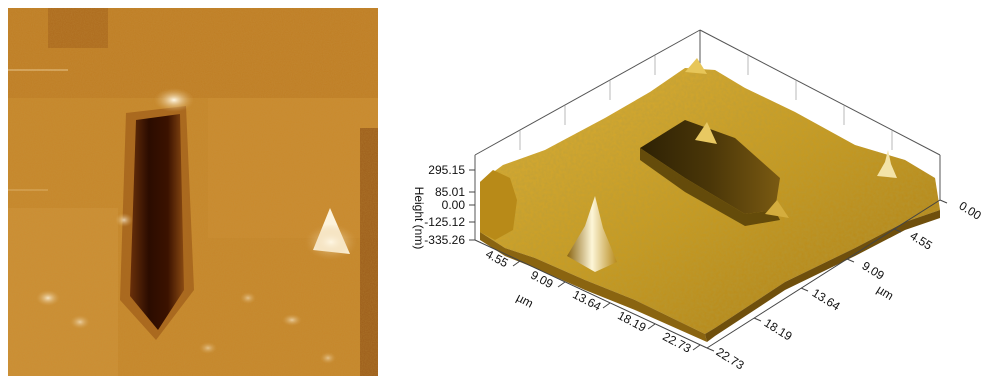 Image resolution: width=983 pixels, height=376 pixels. I want to click on z-tick-label: 0.00, so click(454, 205).